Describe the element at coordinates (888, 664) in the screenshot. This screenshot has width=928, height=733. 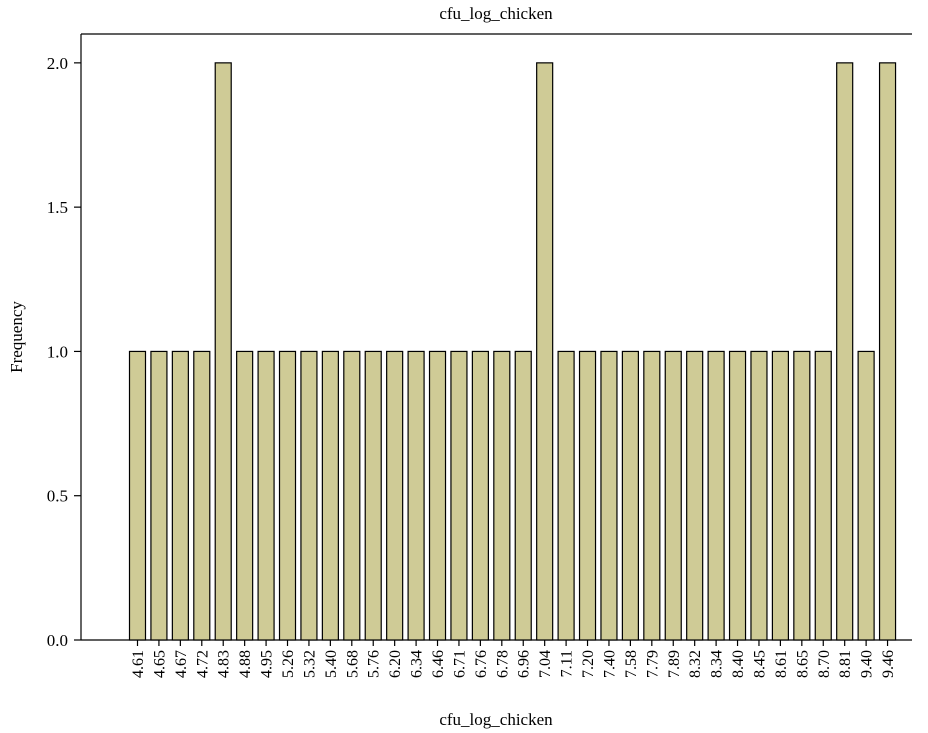
I see `x-tick-label: 9.46` at that location.